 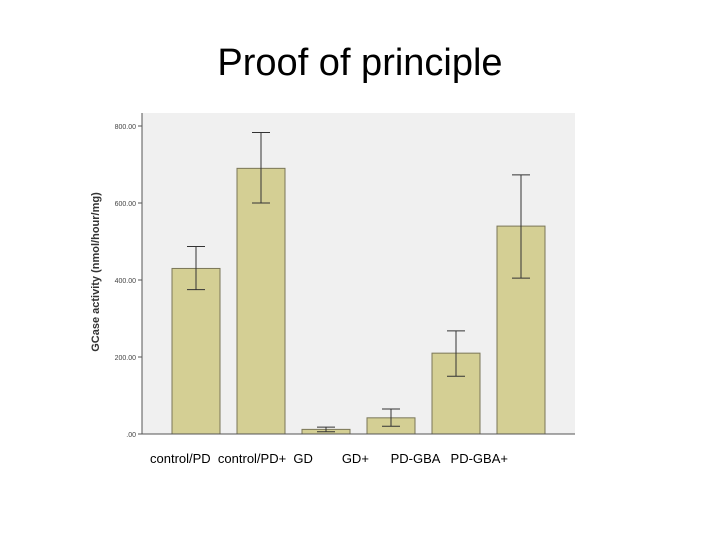 What do you see at coordinates (126, 204) in the screenshot?
I see `y-tick-label-1: 600.00` at bounding box center [126, 204].